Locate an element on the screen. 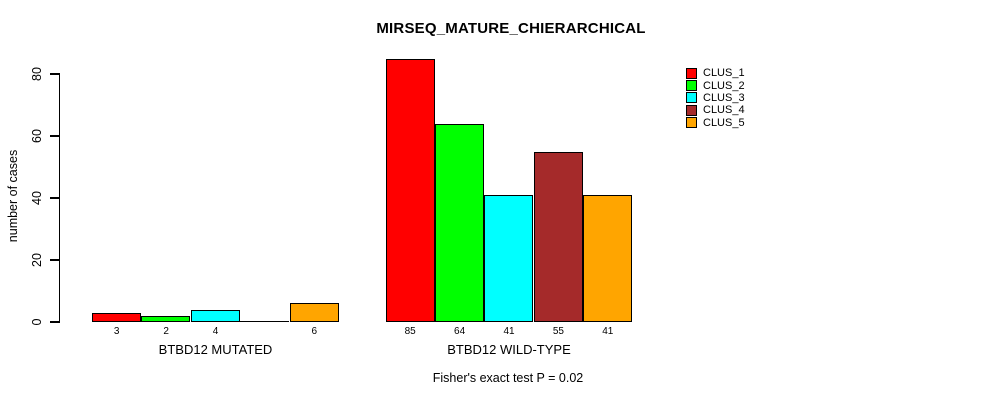 The image size is (990, 400). bar-clus_4-group2 is located at coordinates (558, 236).